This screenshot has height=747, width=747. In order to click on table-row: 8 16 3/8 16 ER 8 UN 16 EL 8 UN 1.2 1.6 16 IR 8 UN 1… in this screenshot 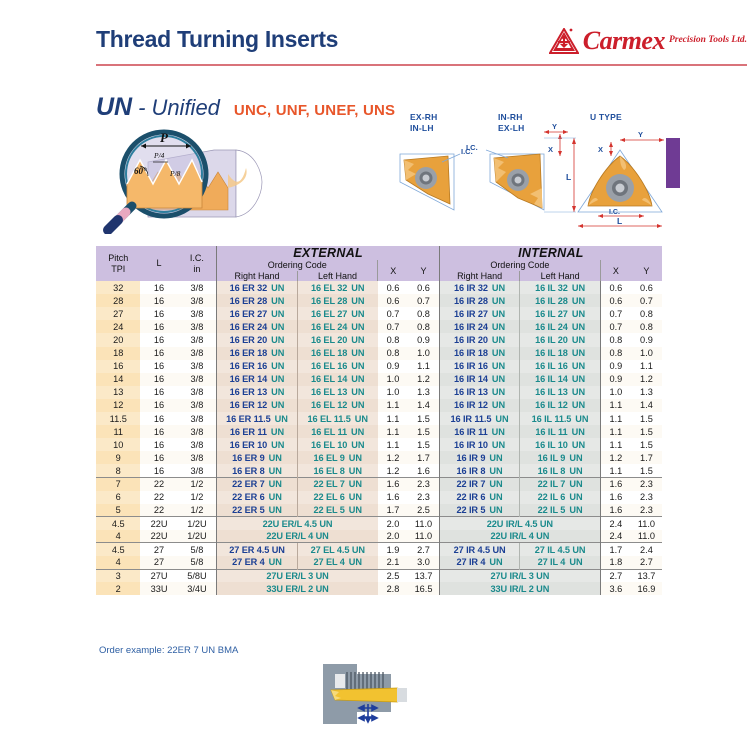, I will do `click(379, 471)`.